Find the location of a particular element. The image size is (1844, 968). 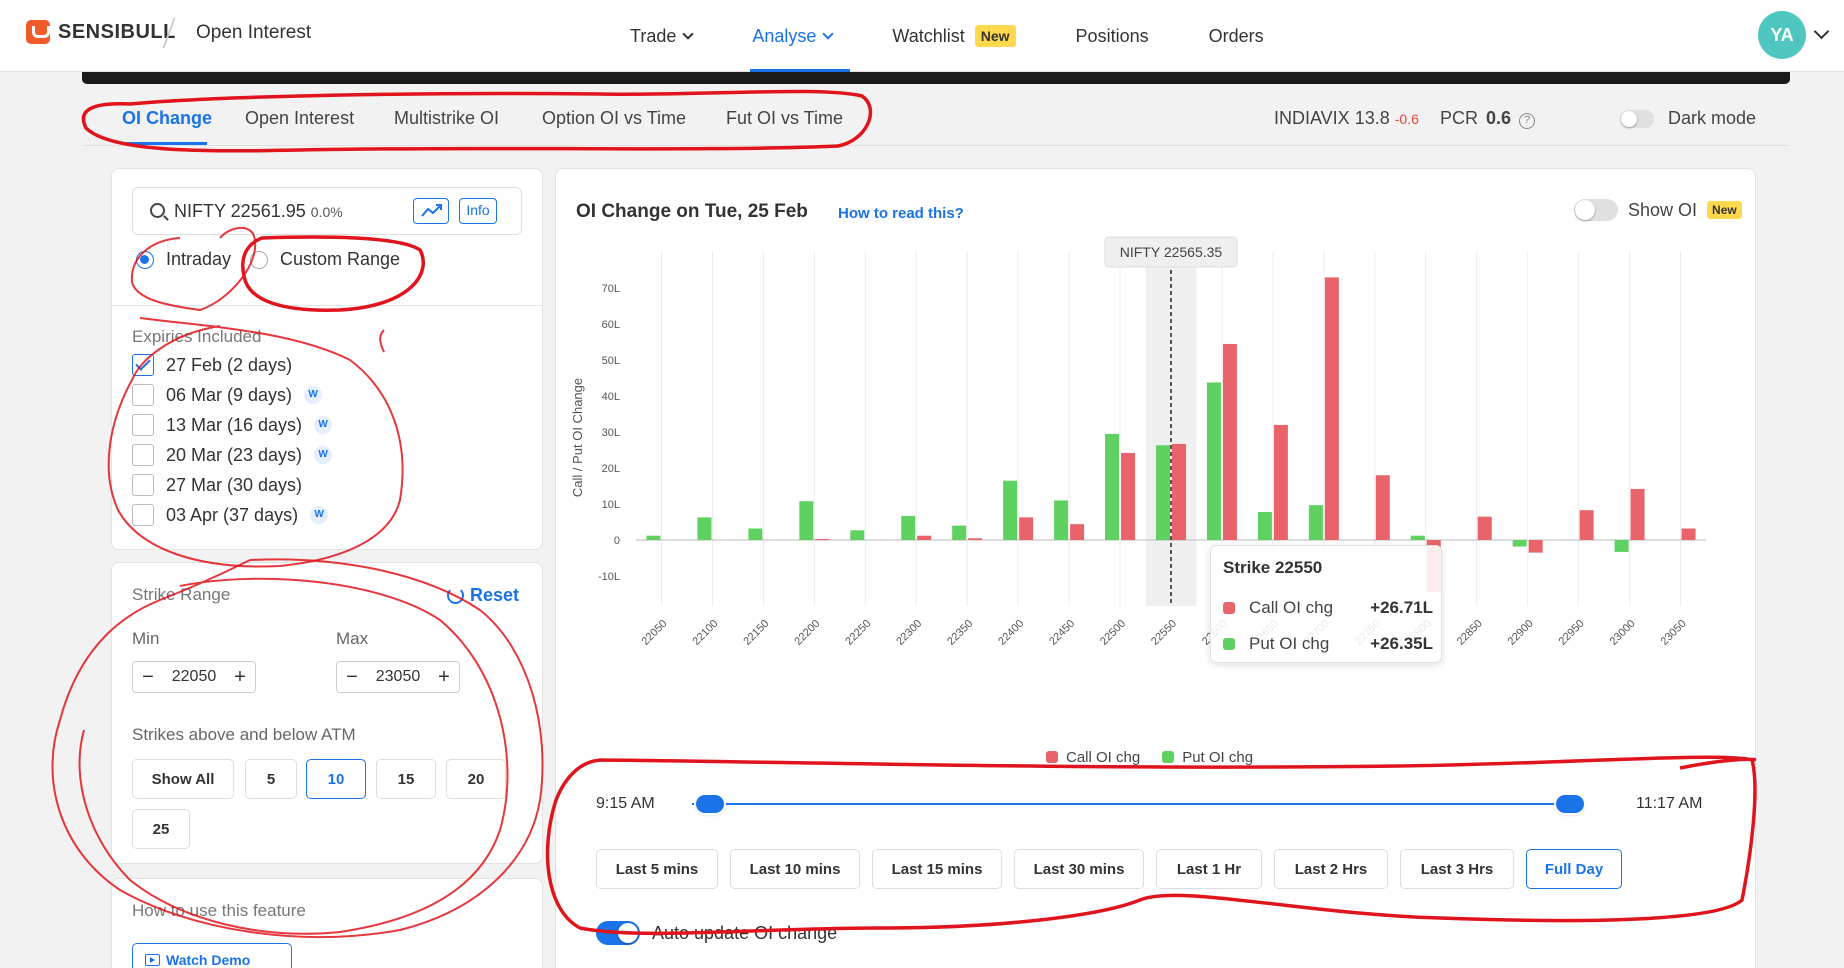

legend-call: Call OI chg is located at coordinates (1093, 757).